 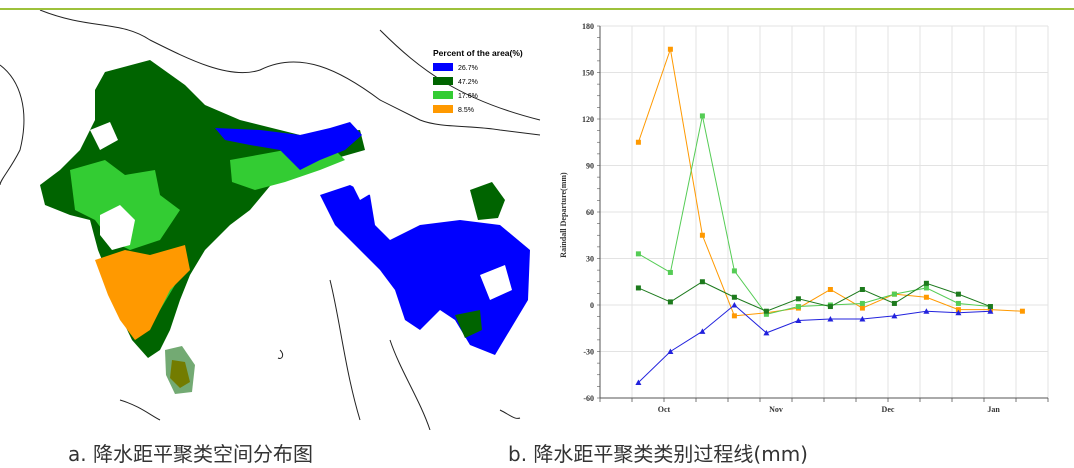 I want to click on top-rule, so click(x=537, y=9).